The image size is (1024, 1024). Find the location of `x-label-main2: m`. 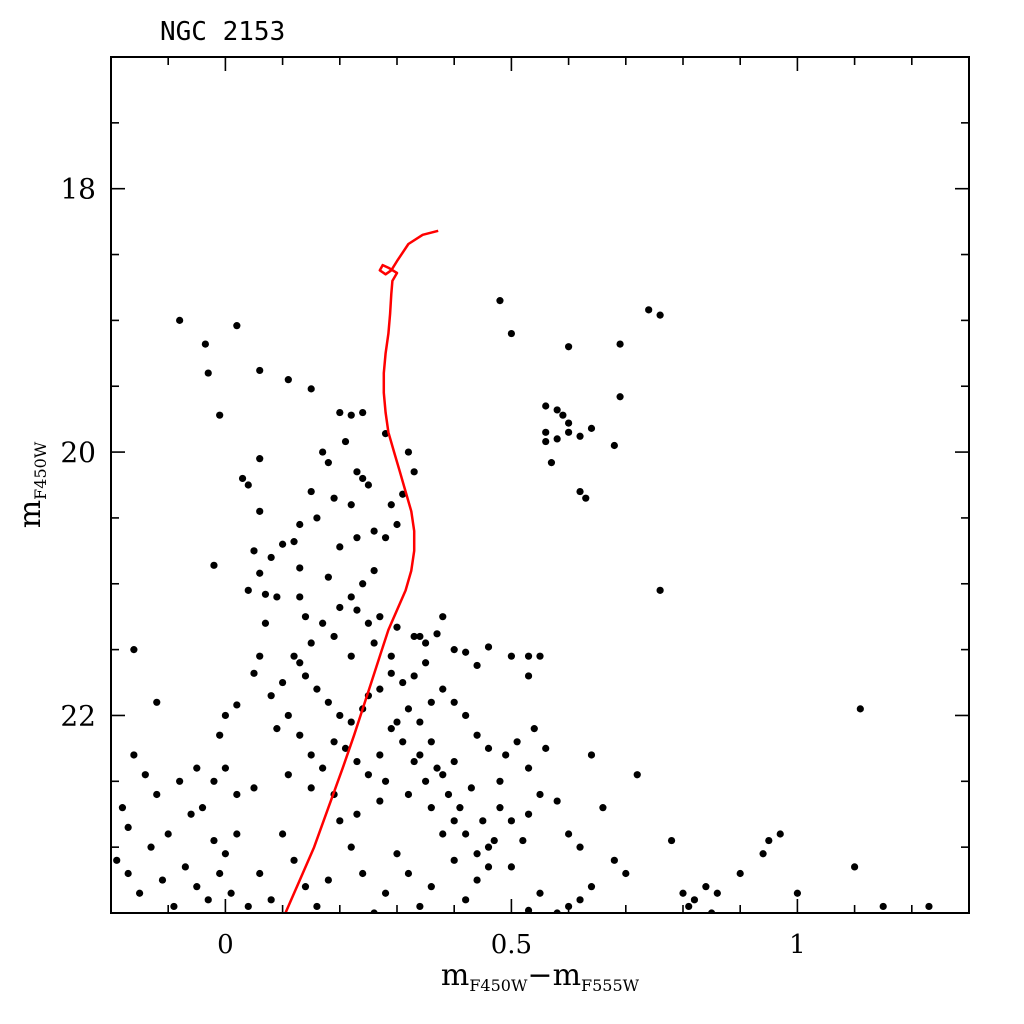

x-label-main2: m is located at coordinates (567, 975).